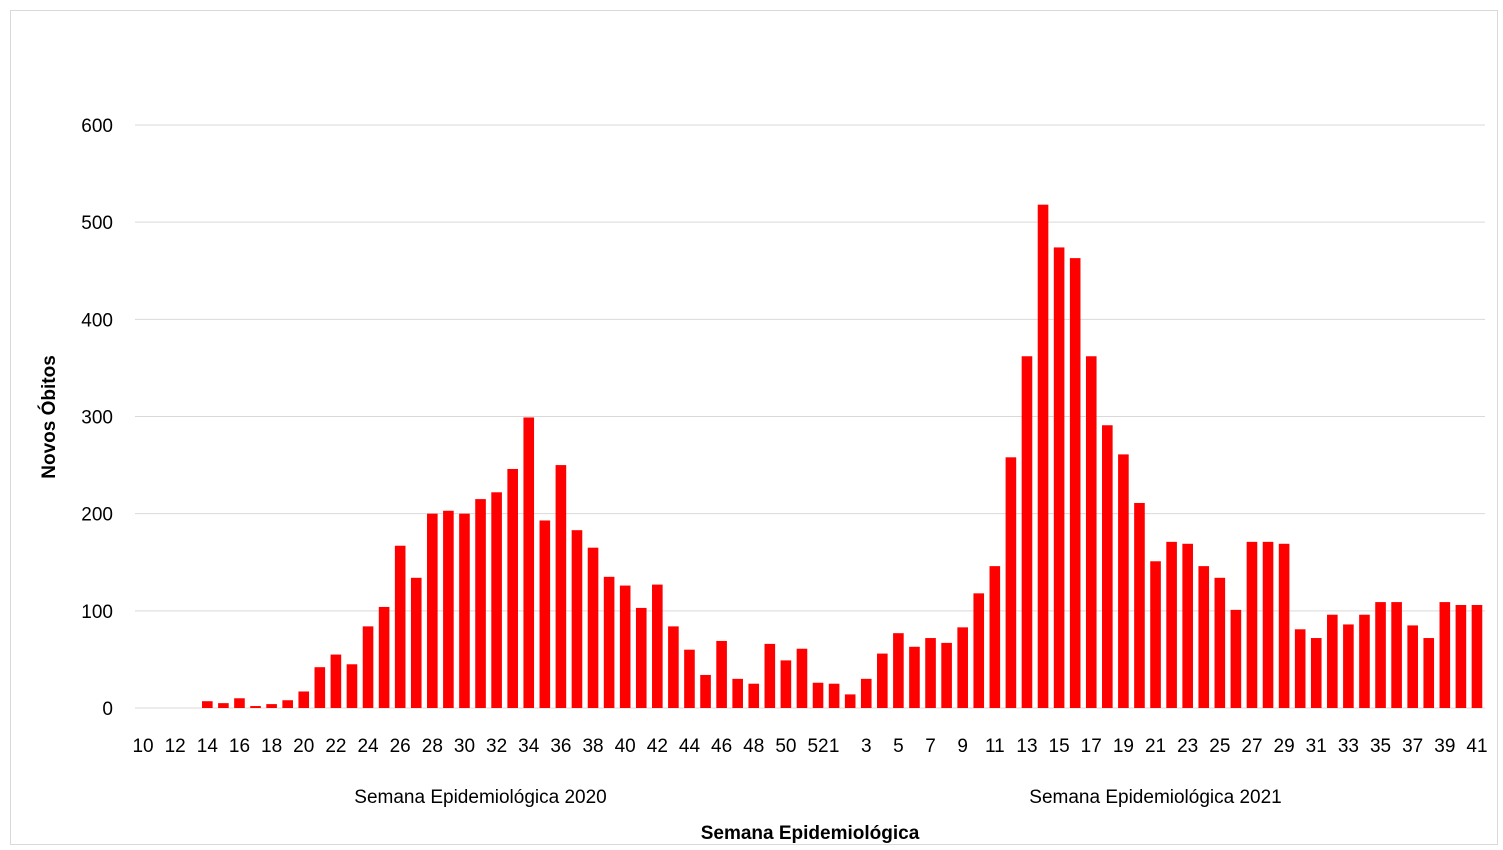 The width and height of the screenshot is (1503, 850). Describe the element at coordinates (464, 746) in the screenshot. I see `x-tick-label: 30` at that location.